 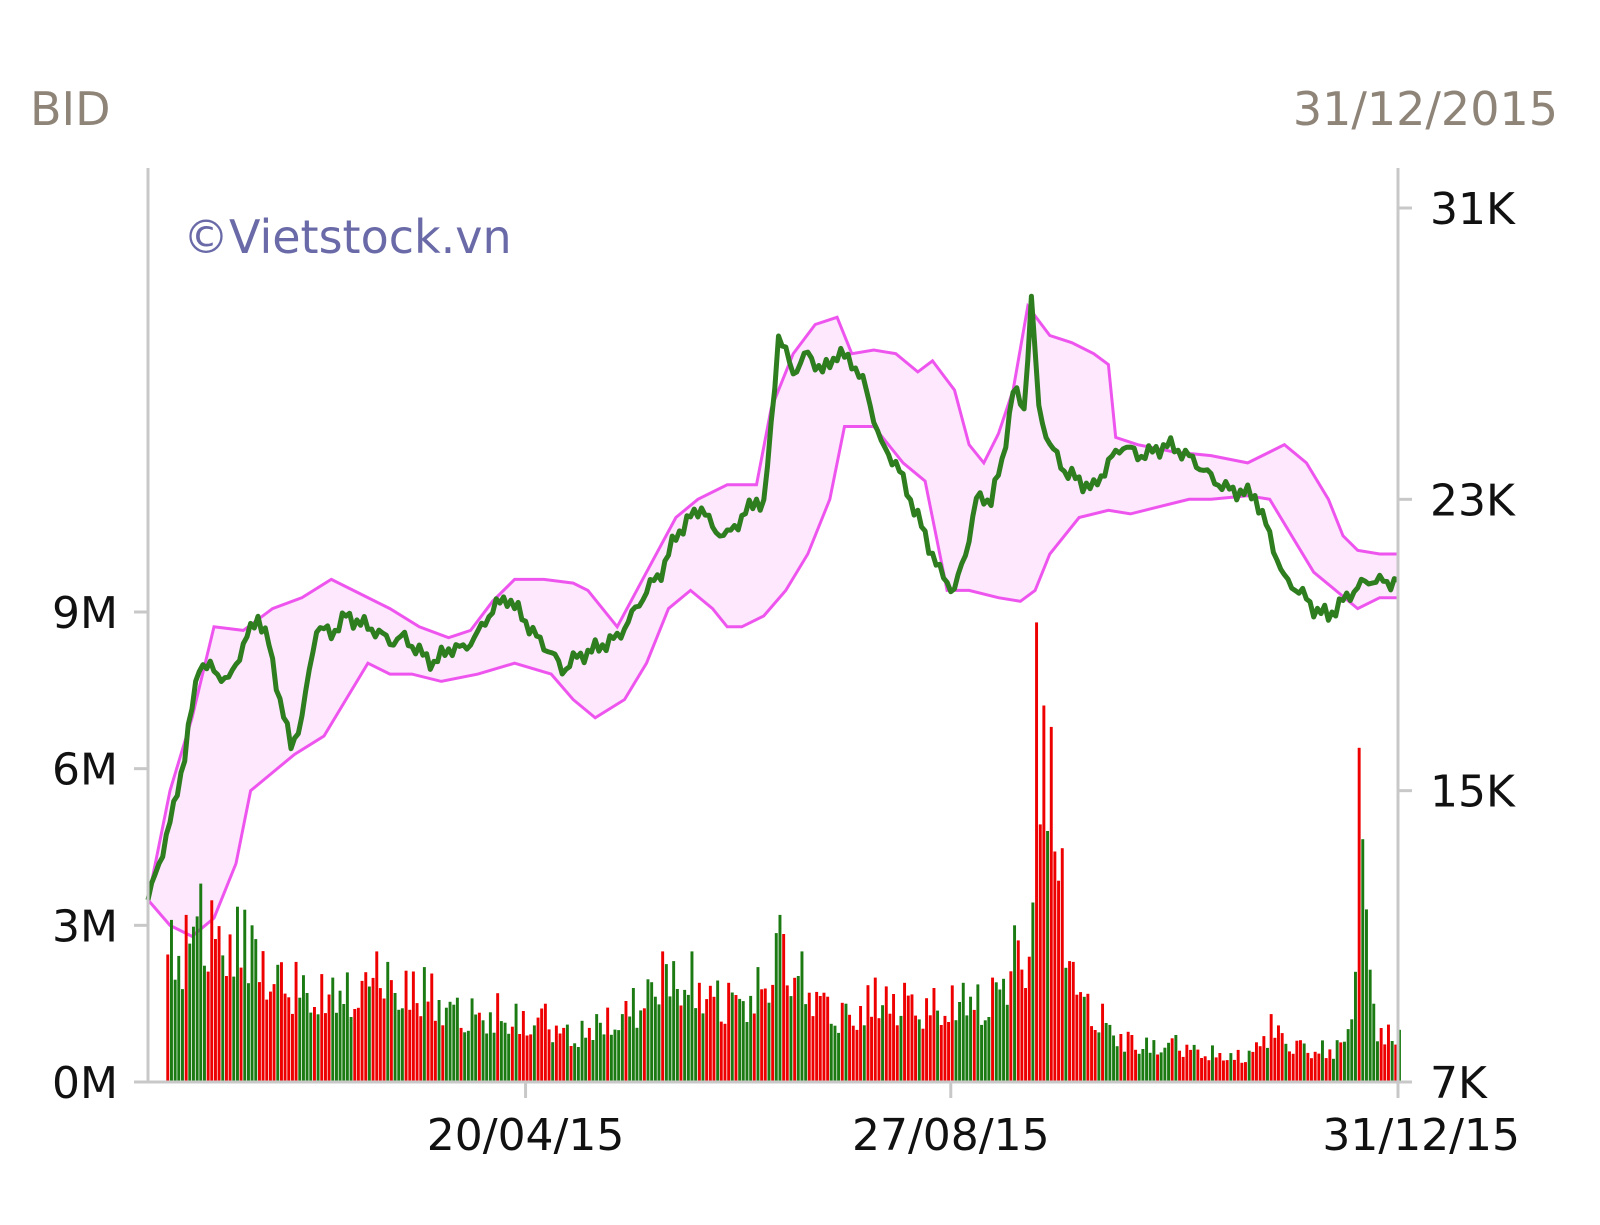 What do you see at coordinates (347, 237) in the screenshot?
I see `watermark: ©Vietstock.vn` at bounding box center [347, 237].